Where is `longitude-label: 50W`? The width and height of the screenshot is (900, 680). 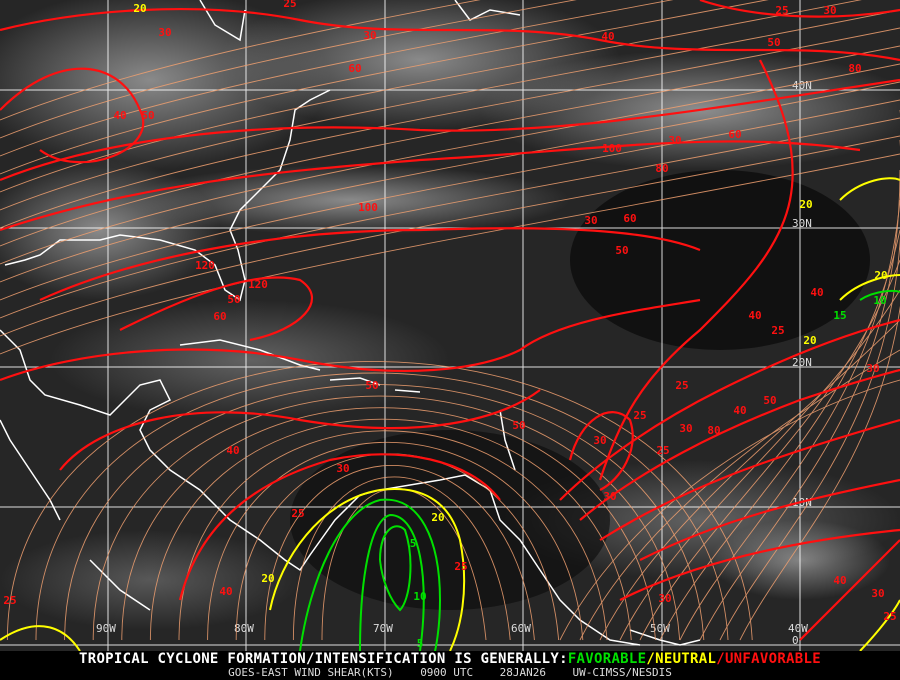 longitude-label: 50W is located at coordinates (660, 628).